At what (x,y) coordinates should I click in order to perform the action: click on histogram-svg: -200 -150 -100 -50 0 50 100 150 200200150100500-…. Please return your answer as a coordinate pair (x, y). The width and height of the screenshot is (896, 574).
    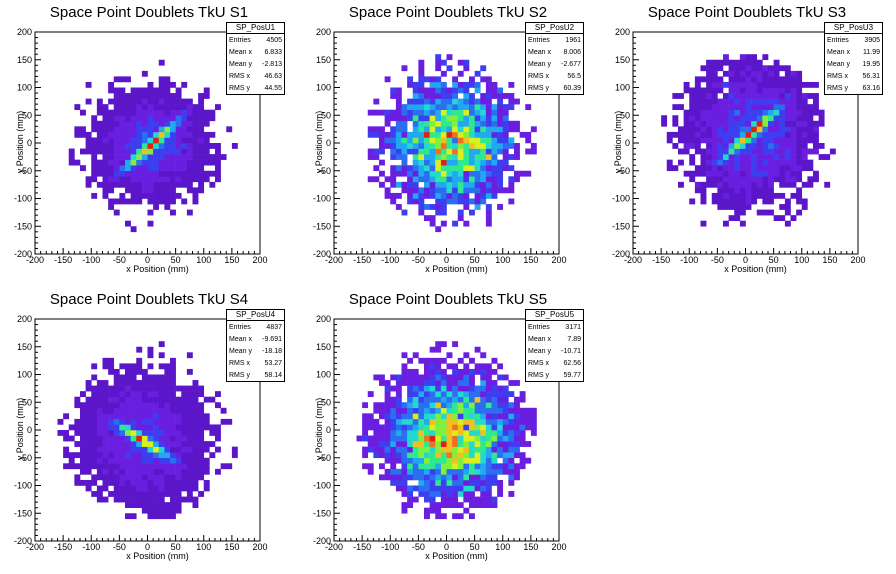
    Looking at the image, I should click on (141, 150).